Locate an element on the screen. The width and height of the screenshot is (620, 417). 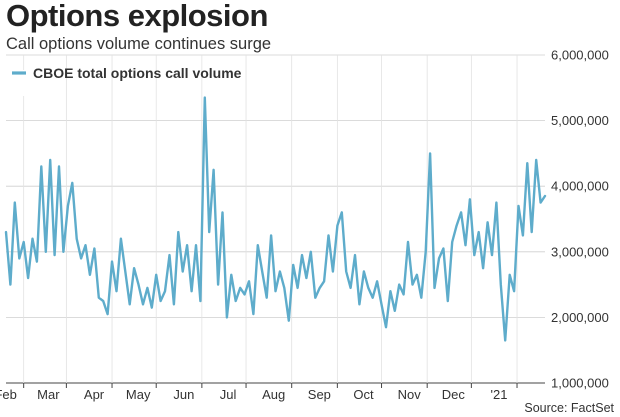
y-tick-label: 5,000,000 is located at coordinates (580, 120).